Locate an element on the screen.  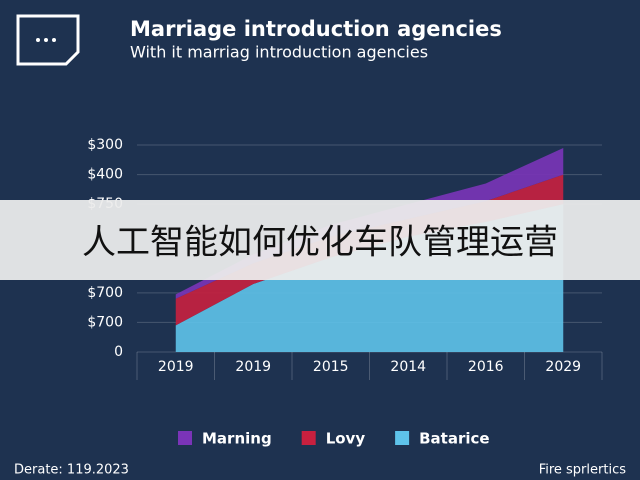
chart-subtitle: With it marriag introduction agencies is located at coordinates (279, 52).